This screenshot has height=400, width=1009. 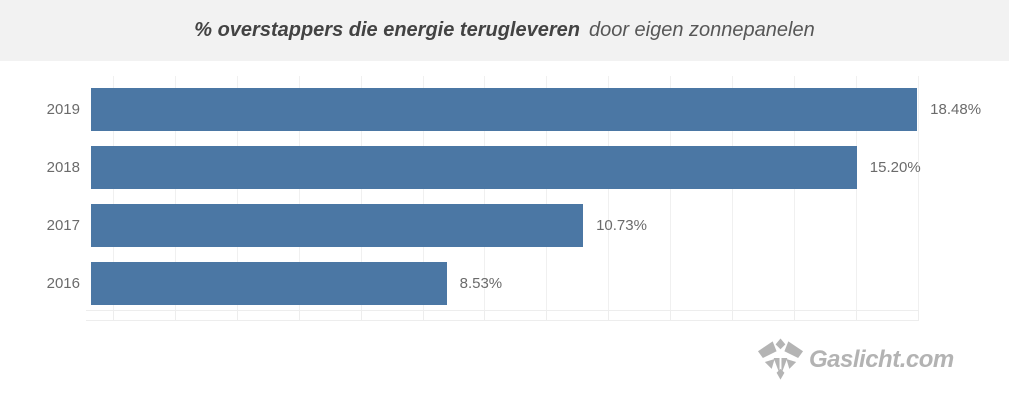 I want to click on value-label-2016: 8.53%, so click(x=481, y=283).